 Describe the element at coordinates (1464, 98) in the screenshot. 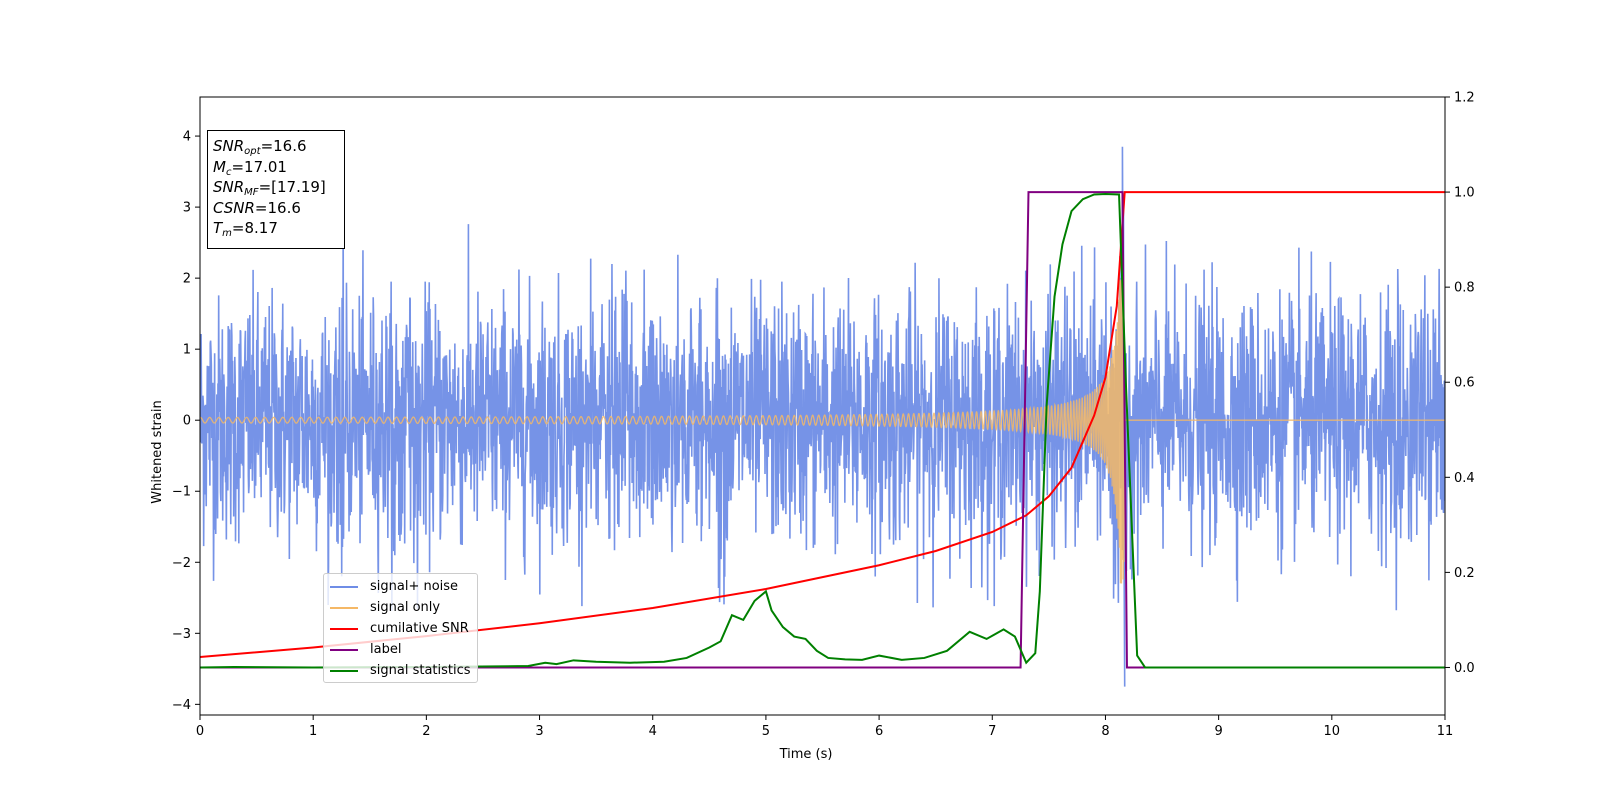

I see `y2-tick-label: 1.2` at that location.